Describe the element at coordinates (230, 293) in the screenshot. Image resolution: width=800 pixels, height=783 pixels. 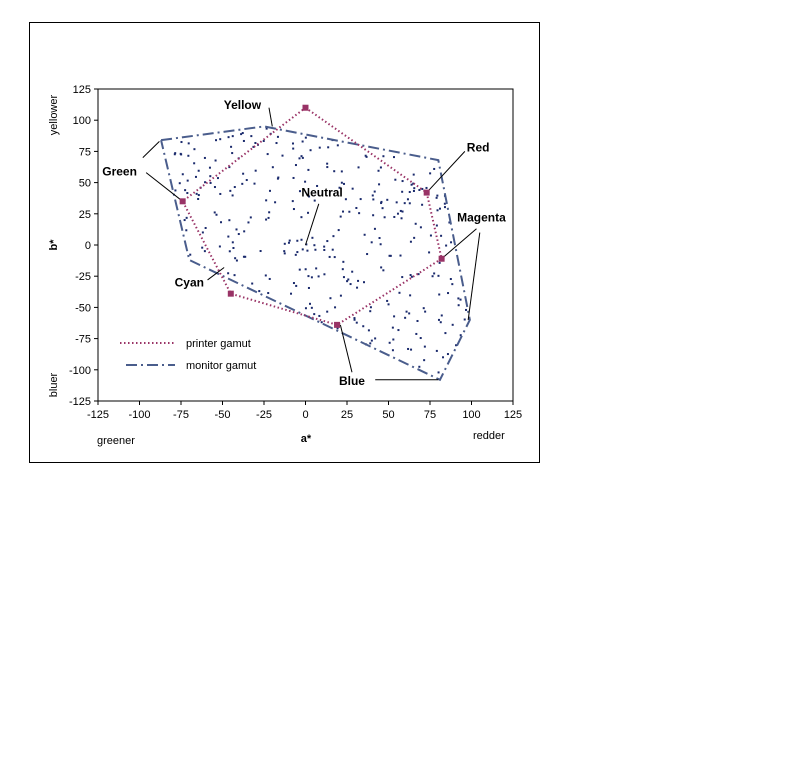
I see `marker-cyan` at that location.